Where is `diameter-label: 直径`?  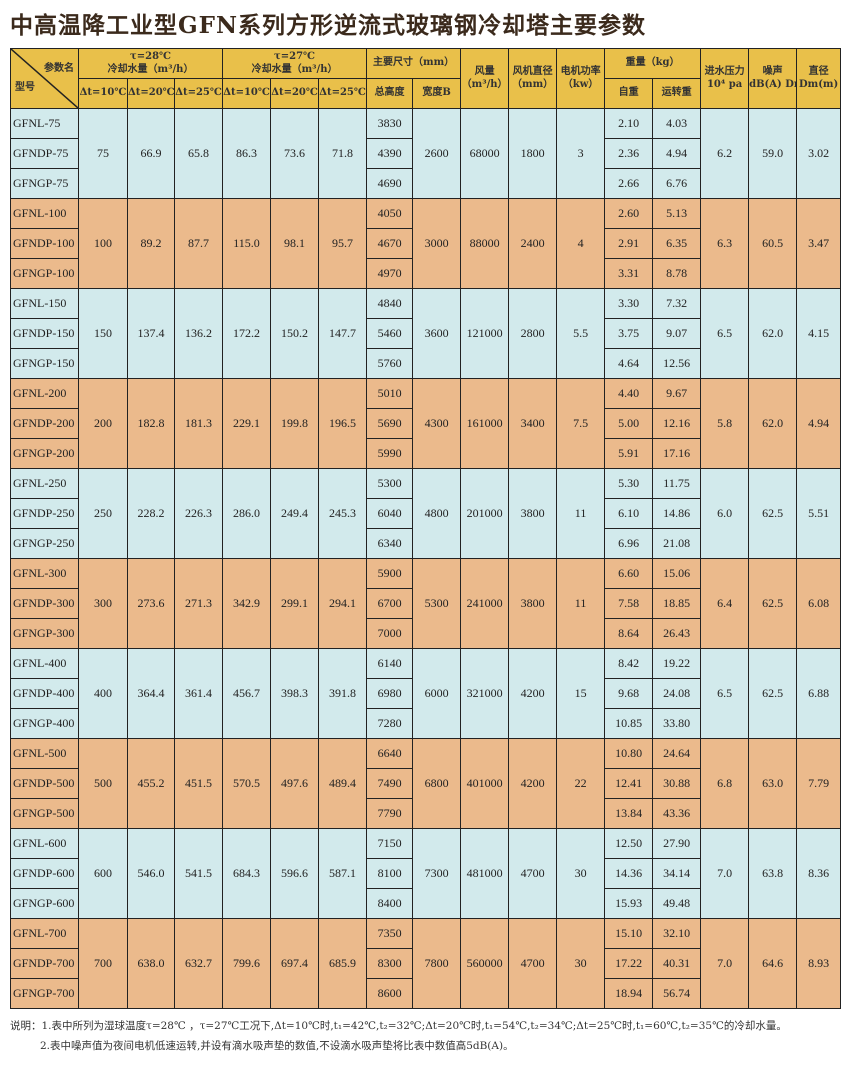
diameter-label: 直径 is located at coordinates (818, 71).